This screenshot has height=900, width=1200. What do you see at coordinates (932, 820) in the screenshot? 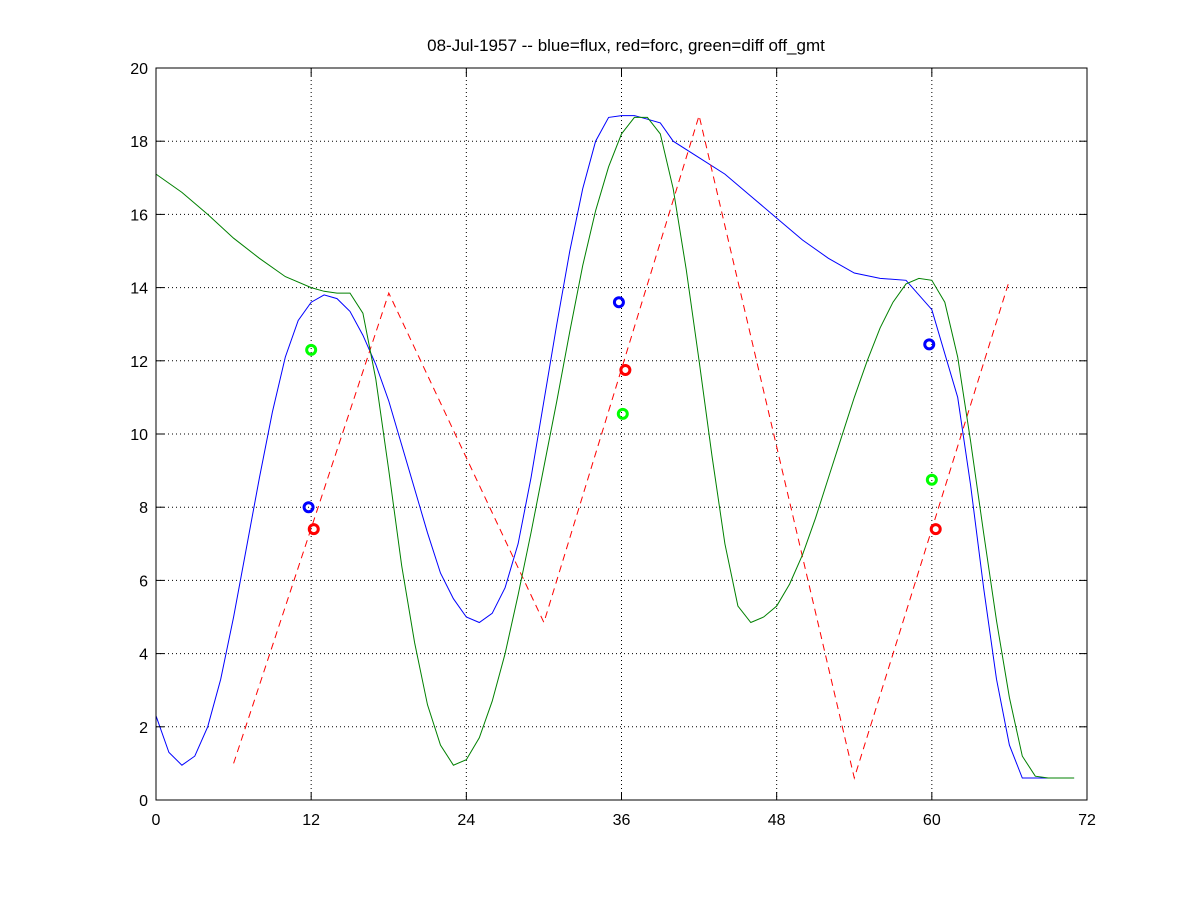
I see `x-tick-label: 60` at bounding box center [932, 820].